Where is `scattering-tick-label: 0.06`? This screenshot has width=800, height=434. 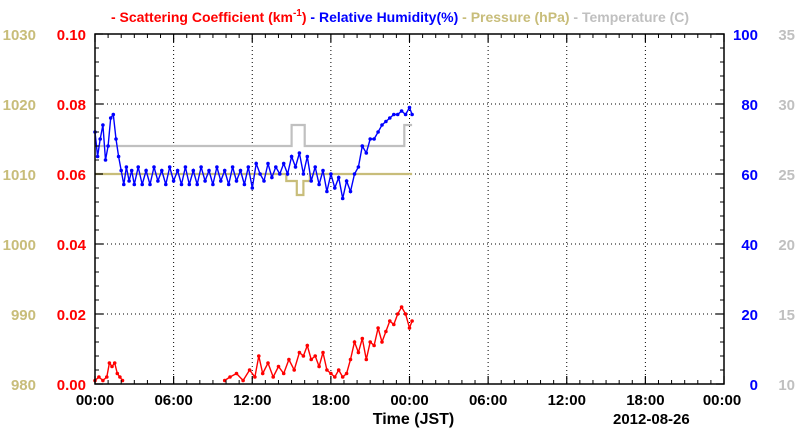
scattering-tick-label: 0.06 is located at coordinates (71, 175).